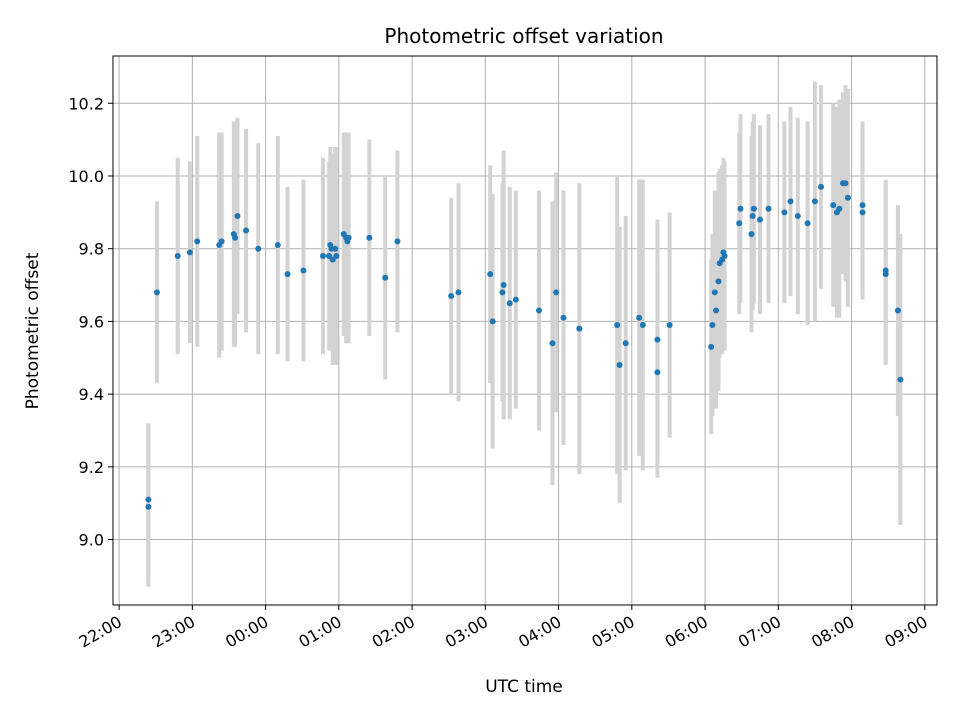 Image resolution: width=960 pixels, height=720 pixels. Describe the element at coordinates (246, 632) in the screenshot. I see `x-tick-label: 00:00` at that location.